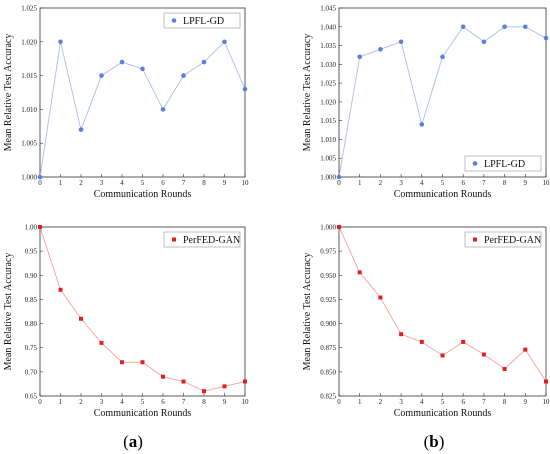 Image resolution: width=550 pixels, height=454 pixels. I want to click on legend: PerFED-GAN, so click(202, 239).